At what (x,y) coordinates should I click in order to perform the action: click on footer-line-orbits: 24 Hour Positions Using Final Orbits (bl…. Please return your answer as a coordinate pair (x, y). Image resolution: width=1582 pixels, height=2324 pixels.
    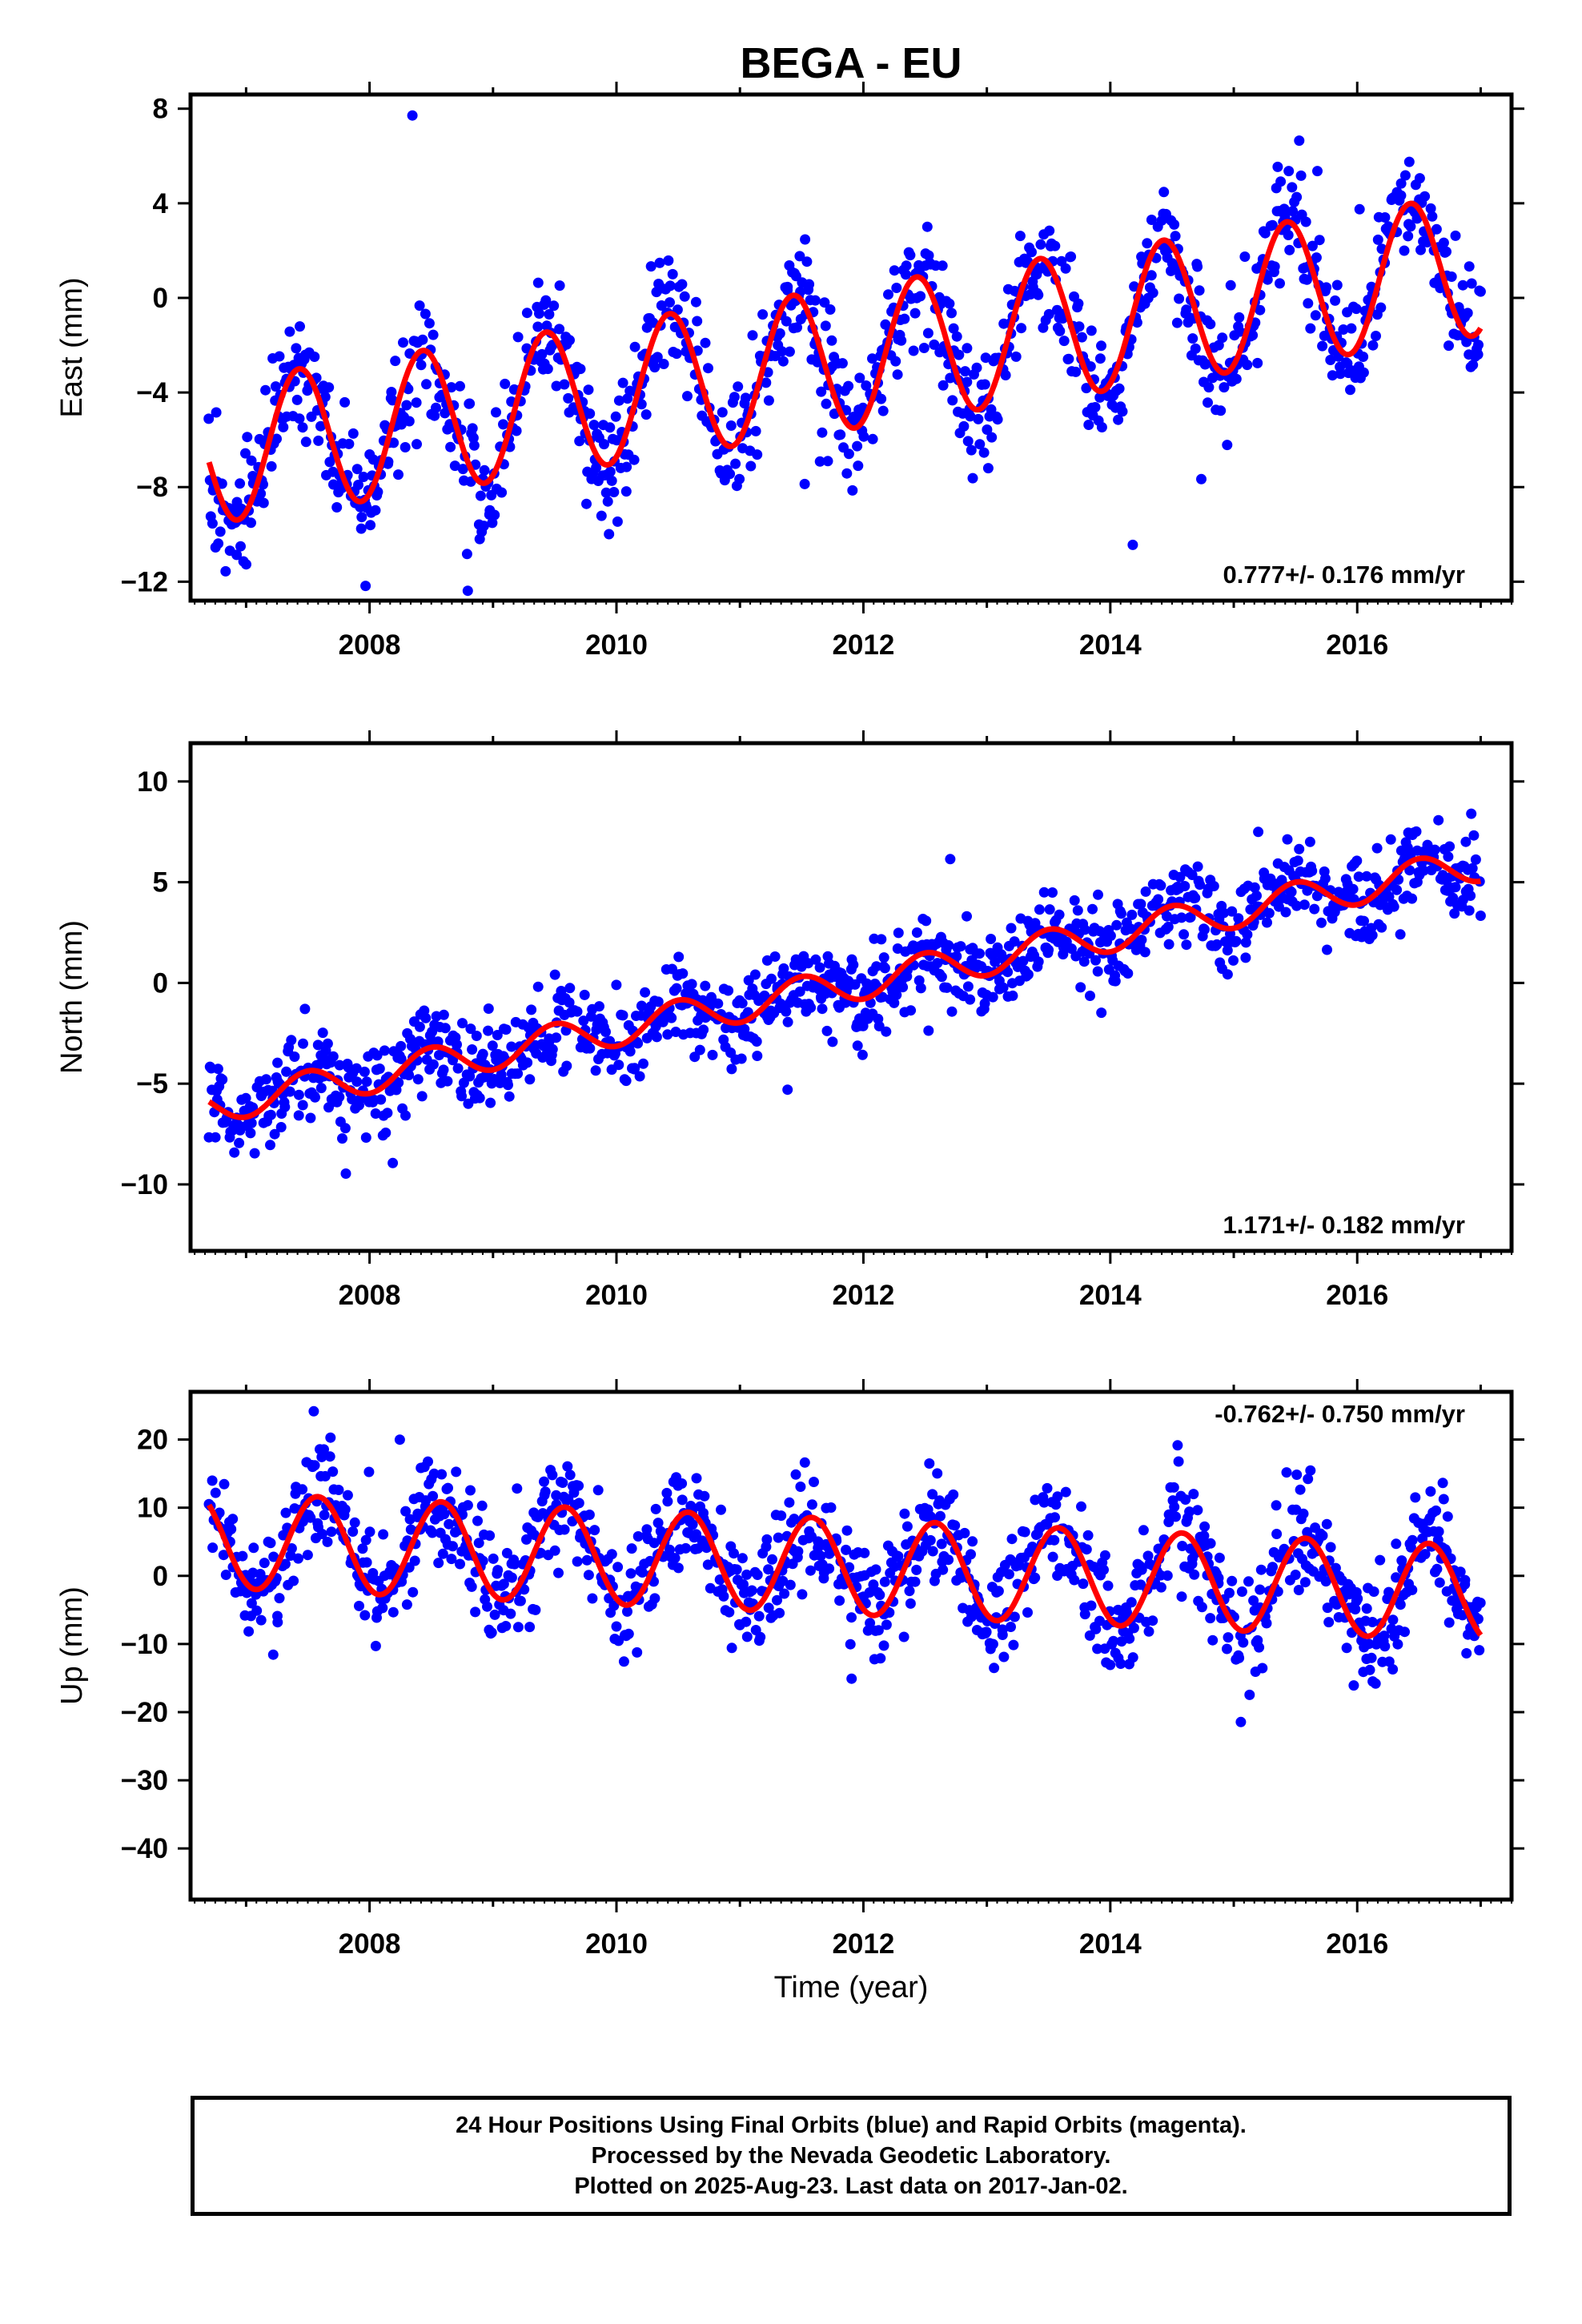
    Looking at the image, I should click on (851, 2125).